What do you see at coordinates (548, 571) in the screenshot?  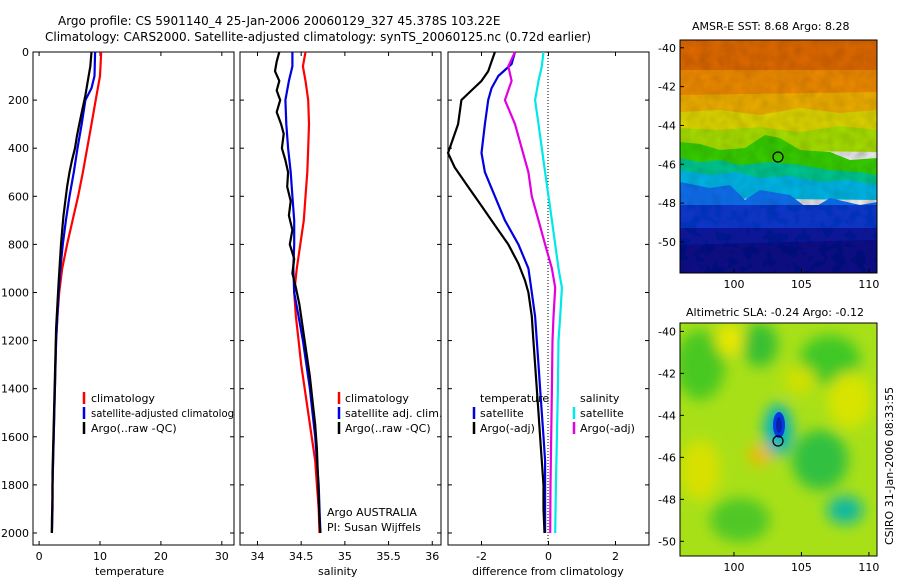 I see `difference-xlabel: difference from climatology` at bounding box center [548, 571].